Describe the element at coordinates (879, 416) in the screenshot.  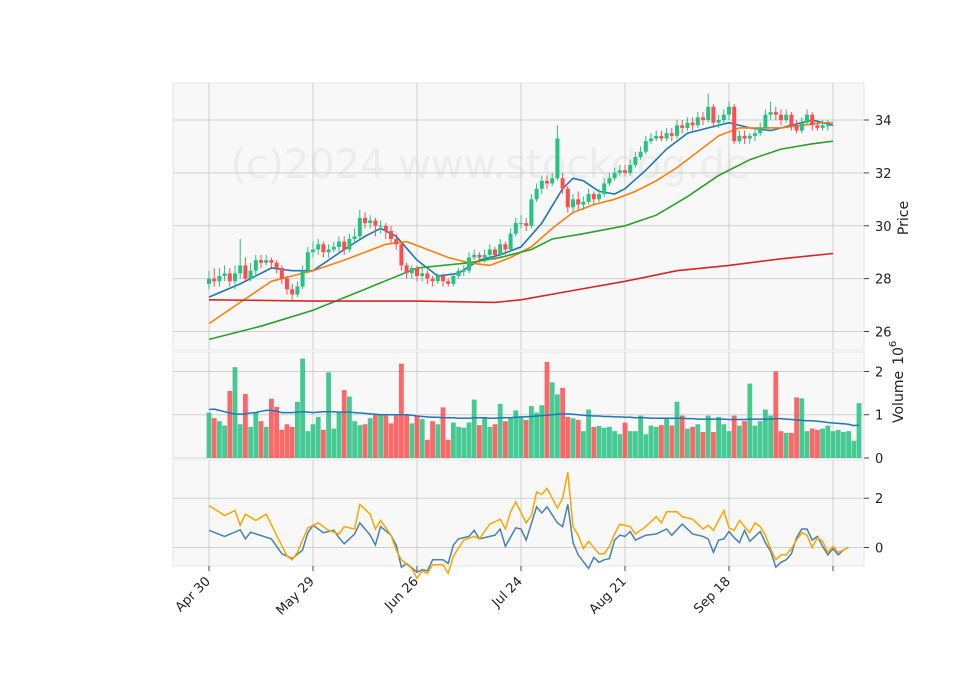
I see `y-tick-label: 1` at that location.